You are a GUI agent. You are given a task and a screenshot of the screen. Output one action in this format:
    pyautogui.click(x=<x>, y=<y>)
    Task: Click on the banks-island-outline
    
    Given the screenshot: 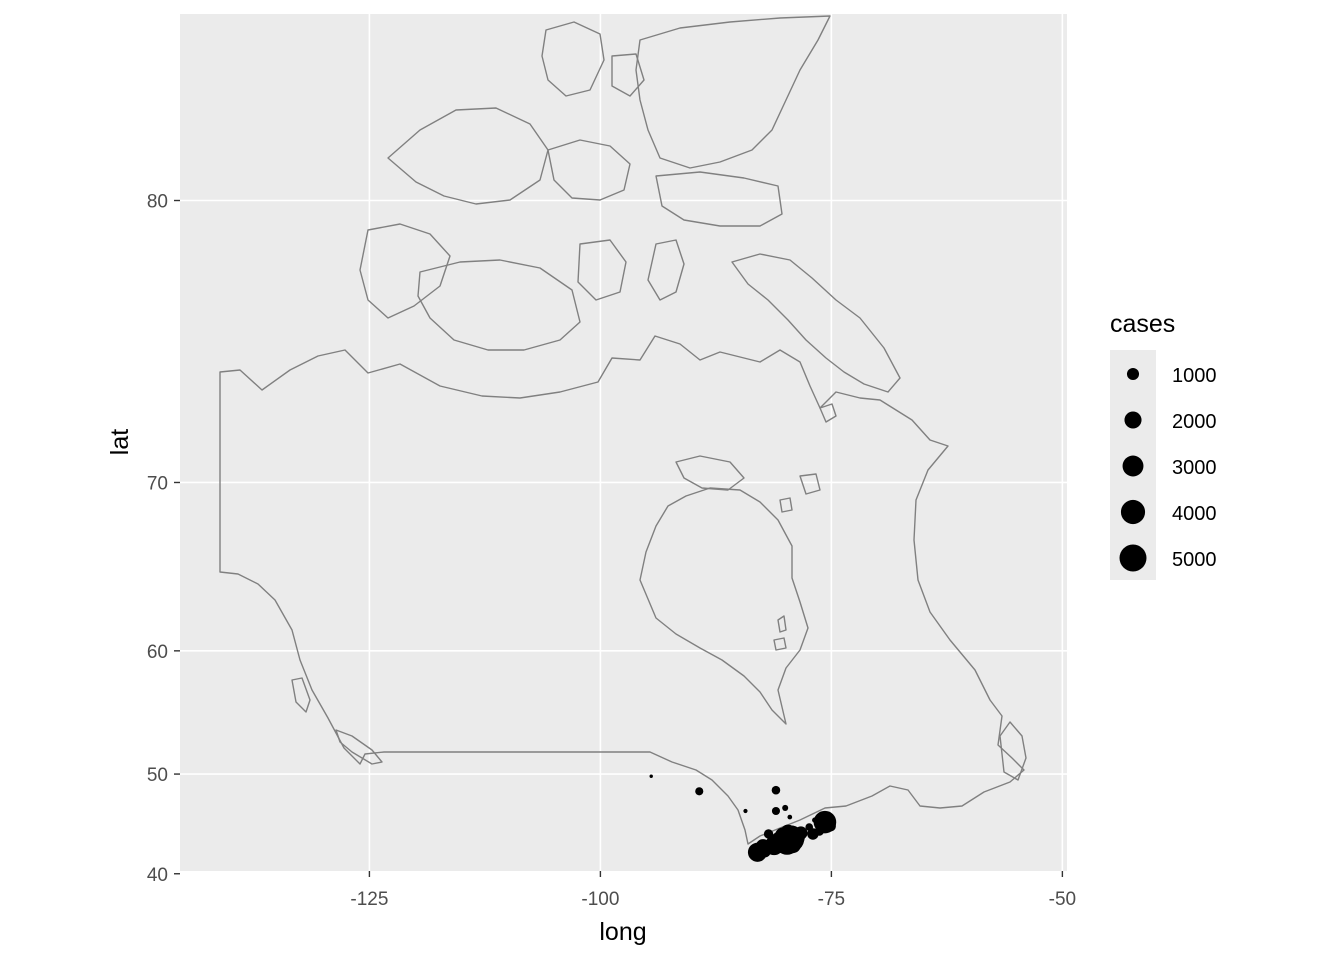 What is the action you would take?
    pyautogui.click(x=405, y=271)
    